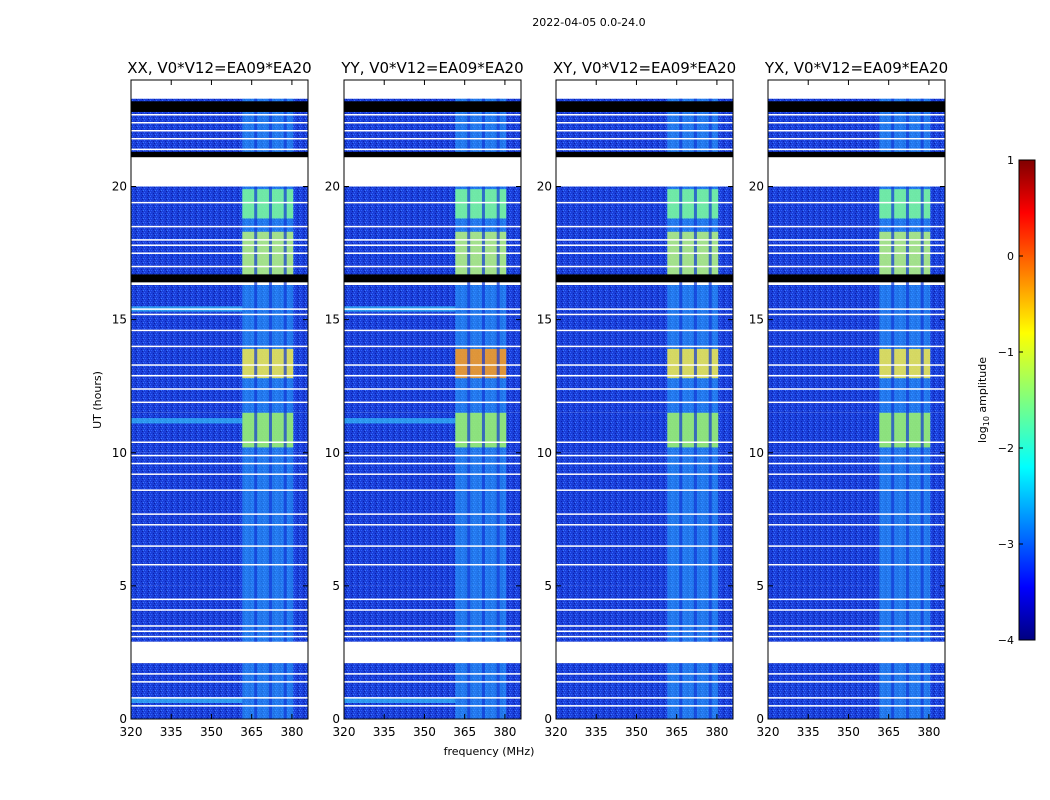 The height and width of the screenshot is (800, 1050). What do you see at coordinates (97, 400) in the screenshot?
I see `y-axis-label: UT (hours)` at bounding box center [97, 400].